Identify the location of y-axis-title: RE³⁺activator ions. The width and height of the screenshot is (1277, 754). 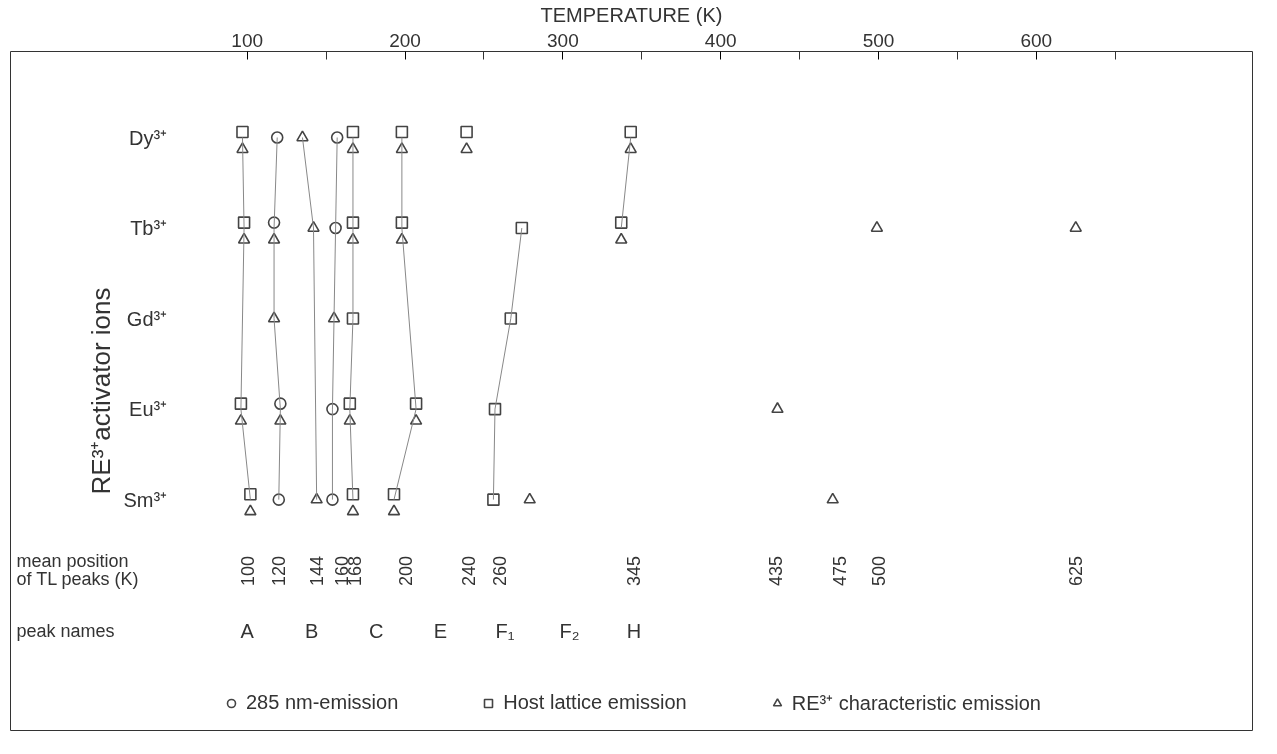
(100, 391).